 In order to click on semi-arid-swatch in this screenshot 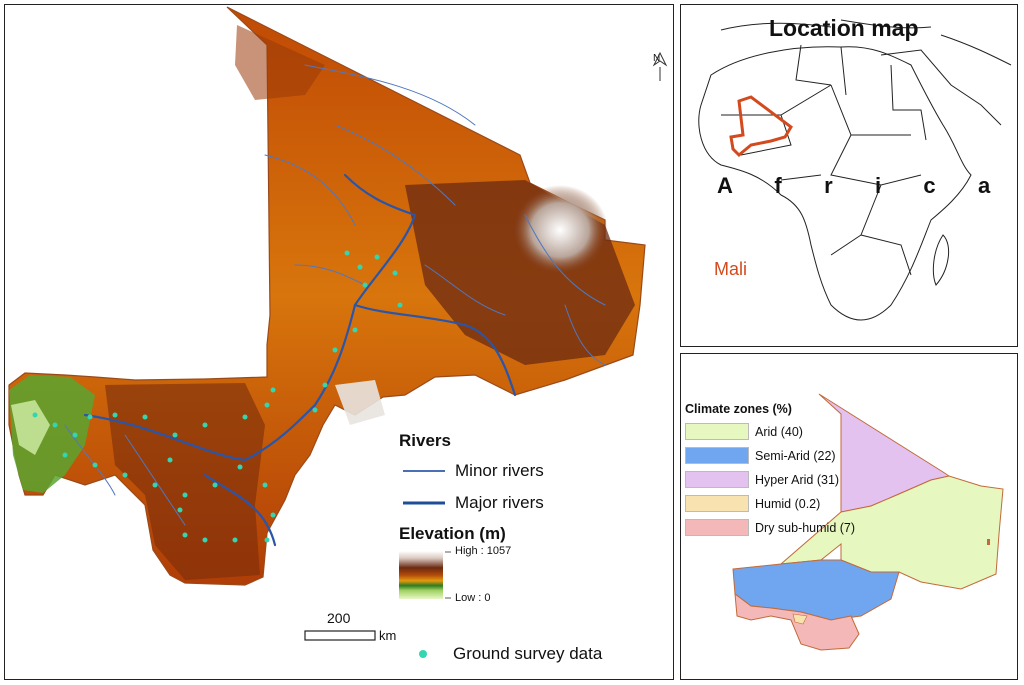, I will do `click(717, 455)`.